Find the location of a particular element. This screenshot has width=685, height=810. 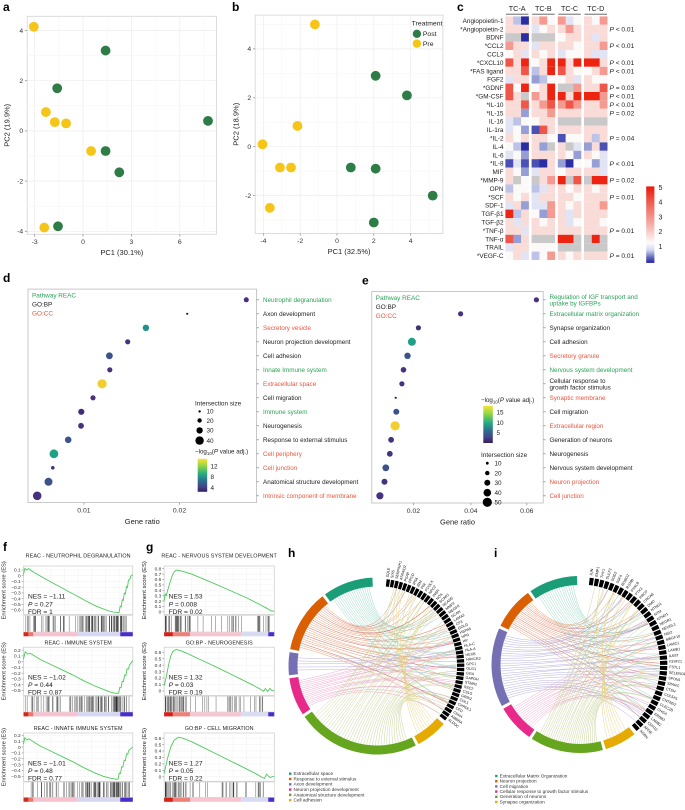

svg-text: FDR = 0.77 is located at coordinates (45, 779).